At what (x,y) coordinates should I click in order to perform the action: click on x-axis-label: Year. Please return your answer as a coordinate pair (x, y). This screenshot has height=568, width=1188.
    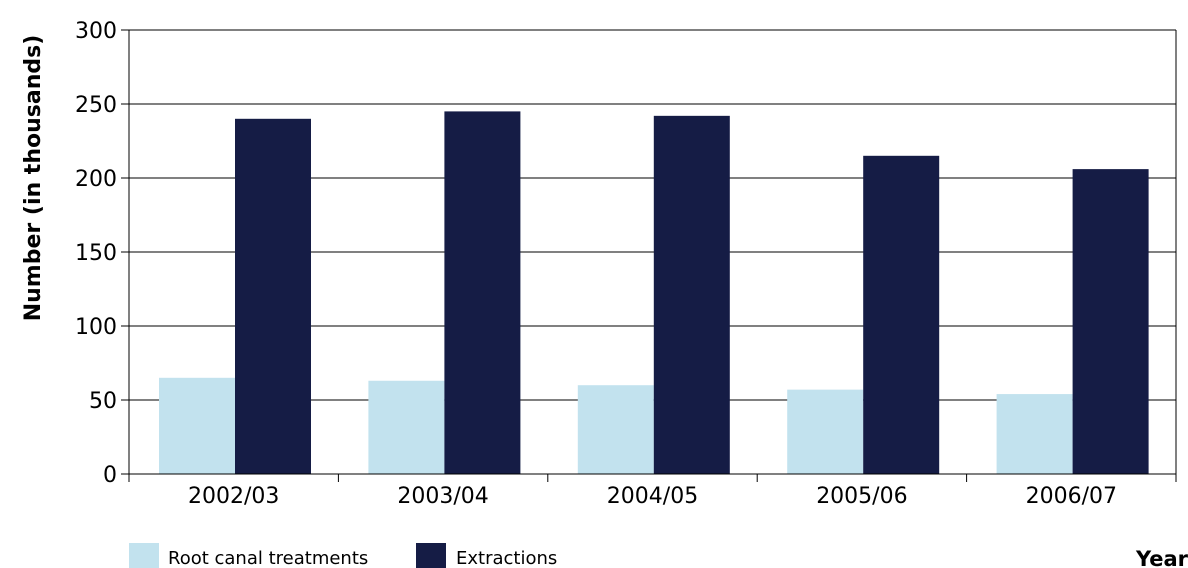
    Looking at the image, I should click on (1161, 557).